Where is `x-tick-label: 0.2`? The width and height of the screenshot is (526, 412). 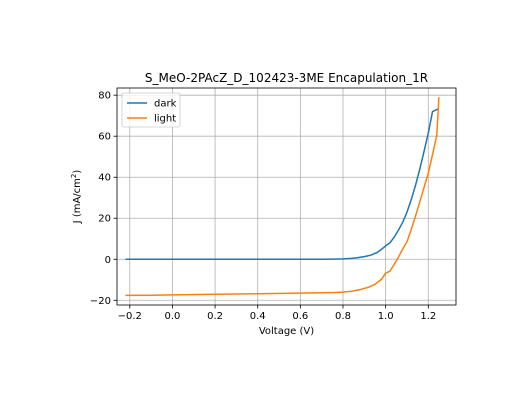
x-tick-label: 0.2 is located at coordinates (215, 316).